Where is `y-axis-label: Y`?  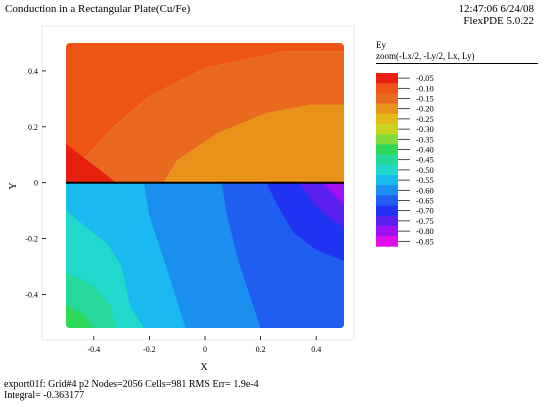
y-axis-label: Y is located at coordinates (13, 185).